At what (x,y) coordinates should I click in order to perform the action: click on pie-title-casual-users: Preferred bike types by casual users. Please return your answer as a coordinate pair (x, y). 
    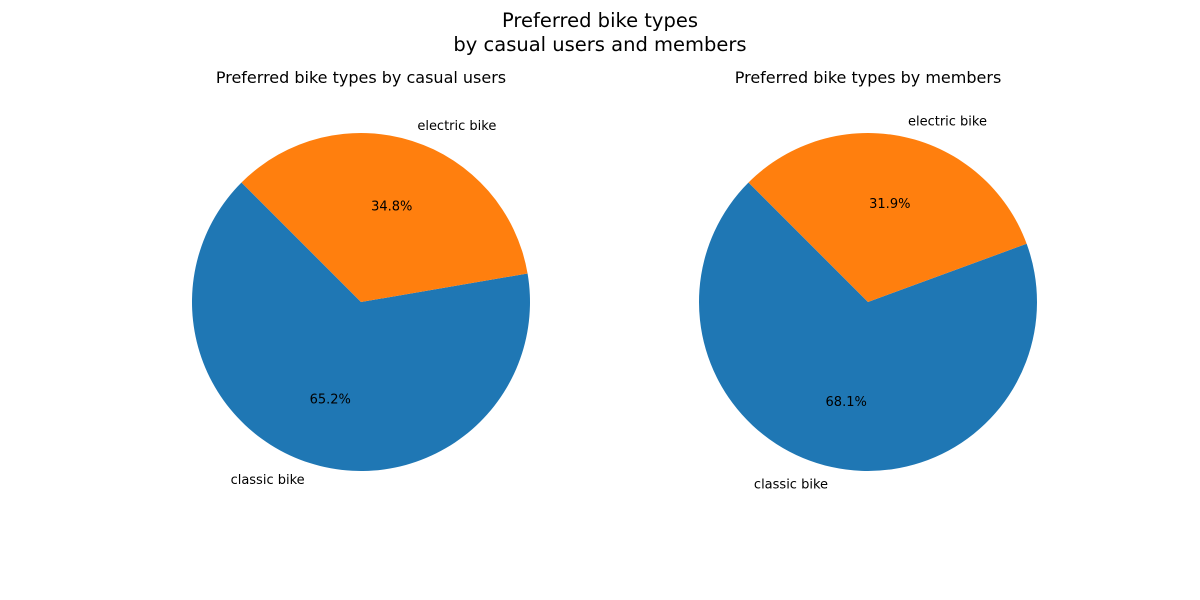
    Looking at the image, I should click on (361, 77).